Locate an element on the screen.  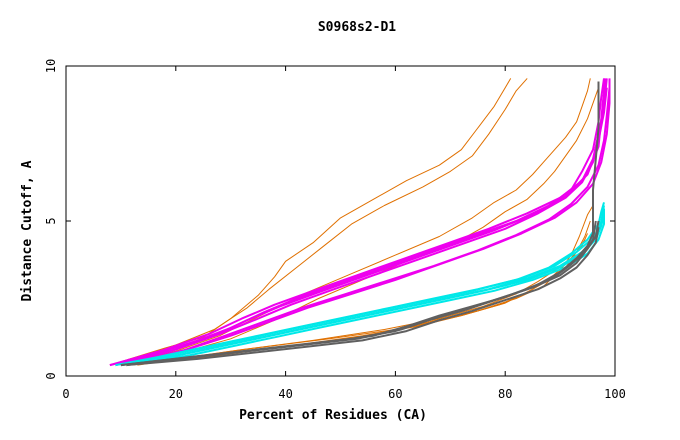
x-axis-label: Percent of Residues (CA) is located at coordinates (333, 415).